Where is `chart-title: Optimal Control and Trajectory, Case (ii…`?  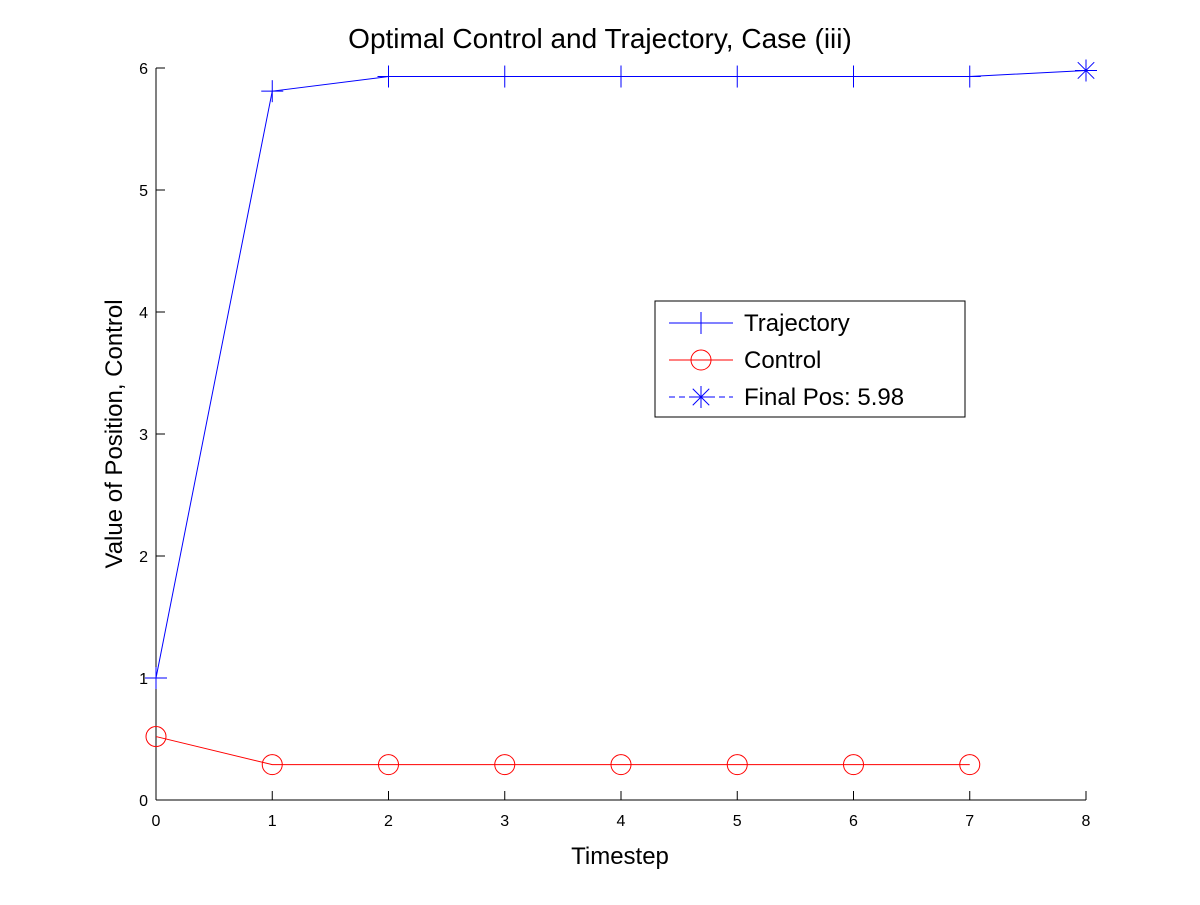 chart-title: Optimal Control and Trajectory, Case (ii… is located at coordinates (600, 38).